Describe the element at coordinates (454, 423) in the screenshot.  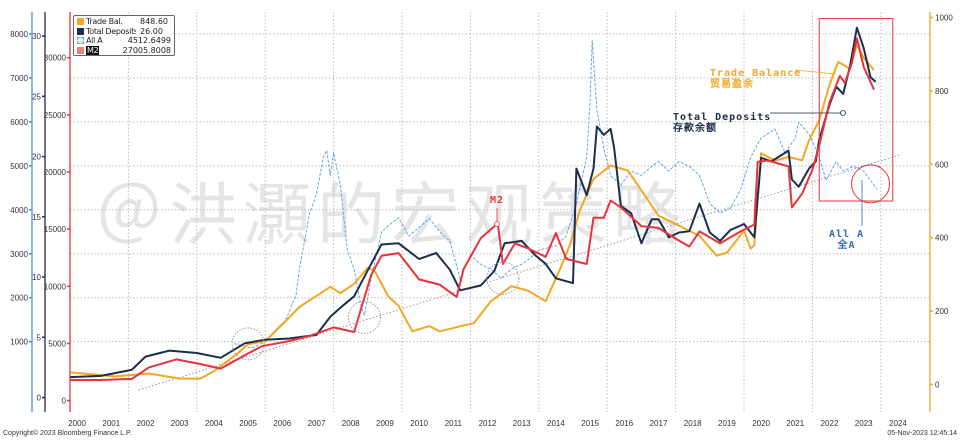
I see `x-tick-label: 2011` at that location.